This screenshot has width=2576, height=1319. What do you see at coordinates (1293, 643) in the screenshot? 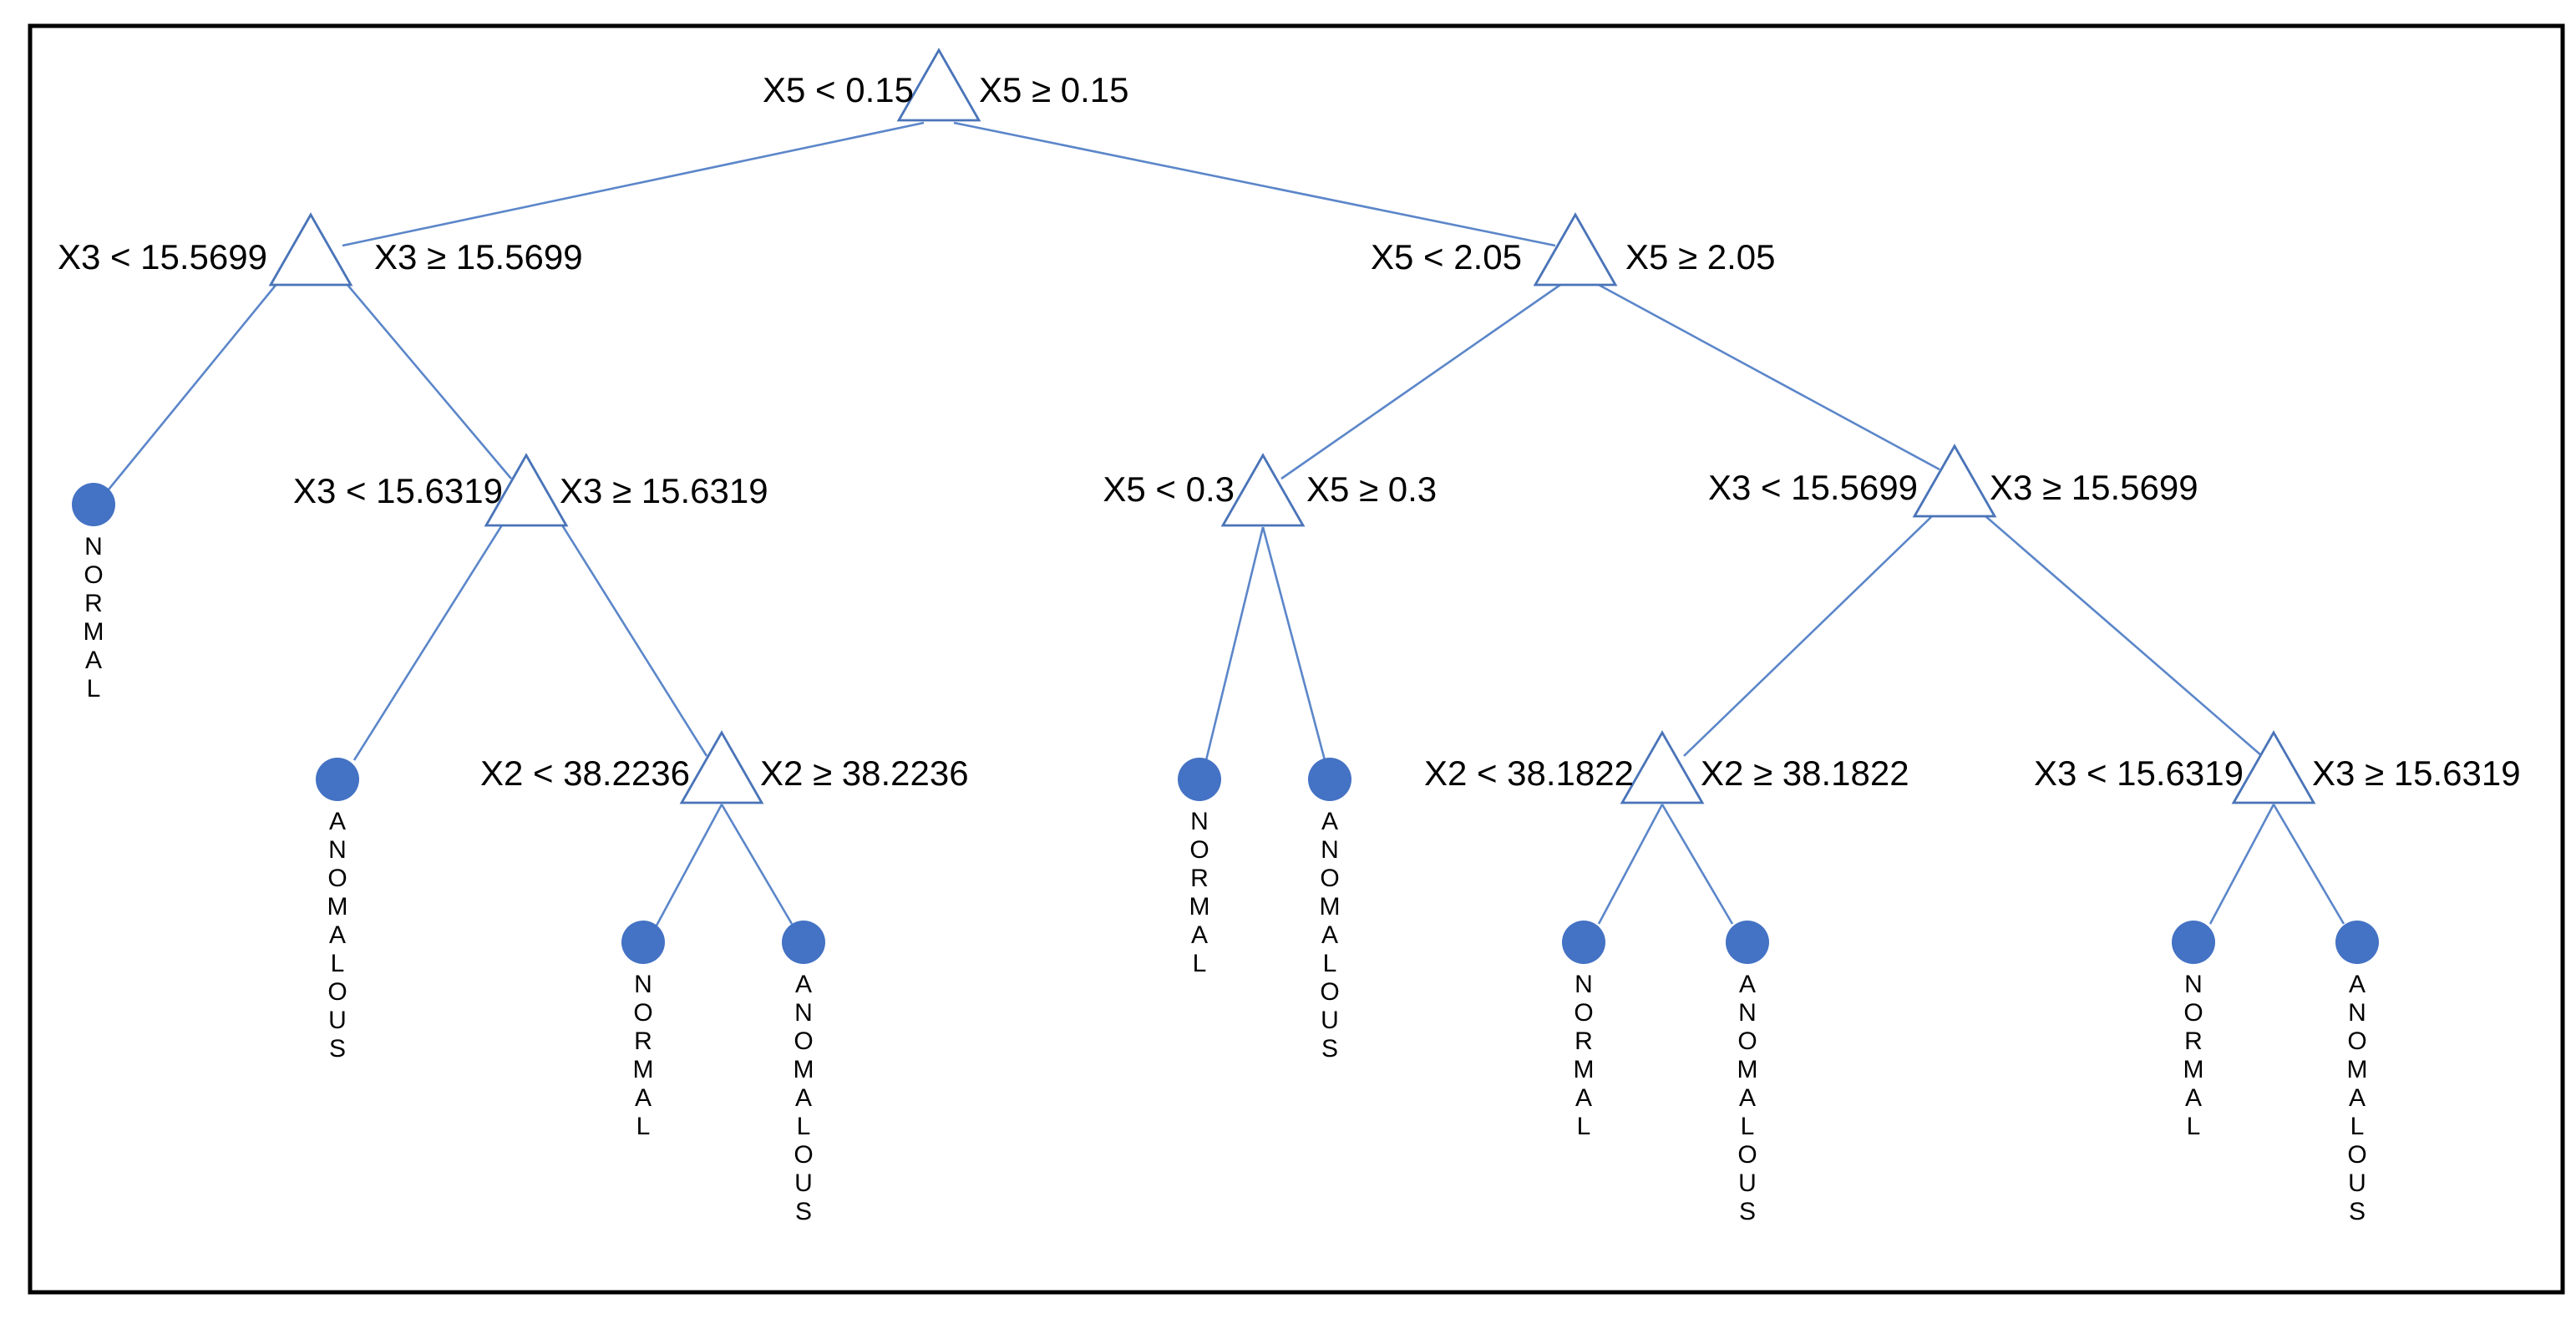
I see `edge-L6` at bounding box center [1293, 643].